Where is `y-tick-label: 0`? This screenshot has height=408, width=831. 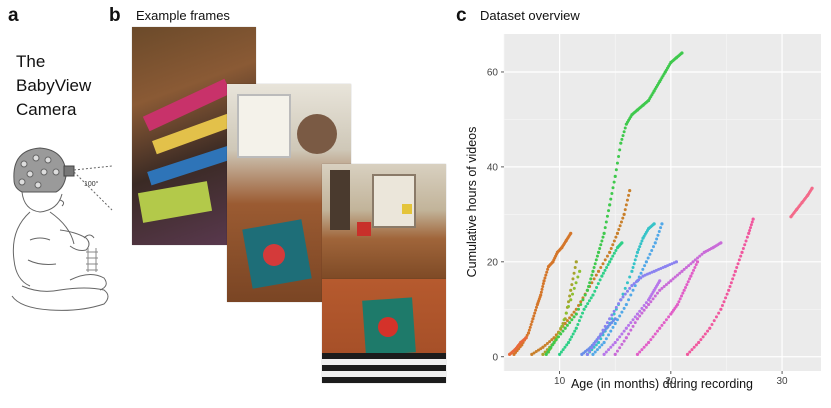 y-tick-label: 0 is located at coordinates (495, 357).